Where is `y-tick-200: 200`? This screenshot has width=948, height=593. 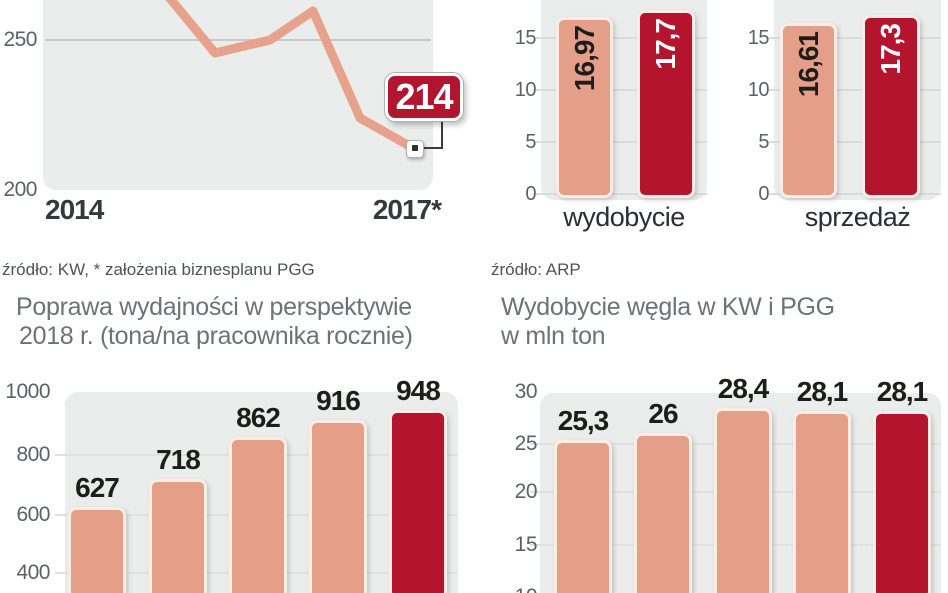 y-tick-200: 200 is located at coordinates (20, 189).